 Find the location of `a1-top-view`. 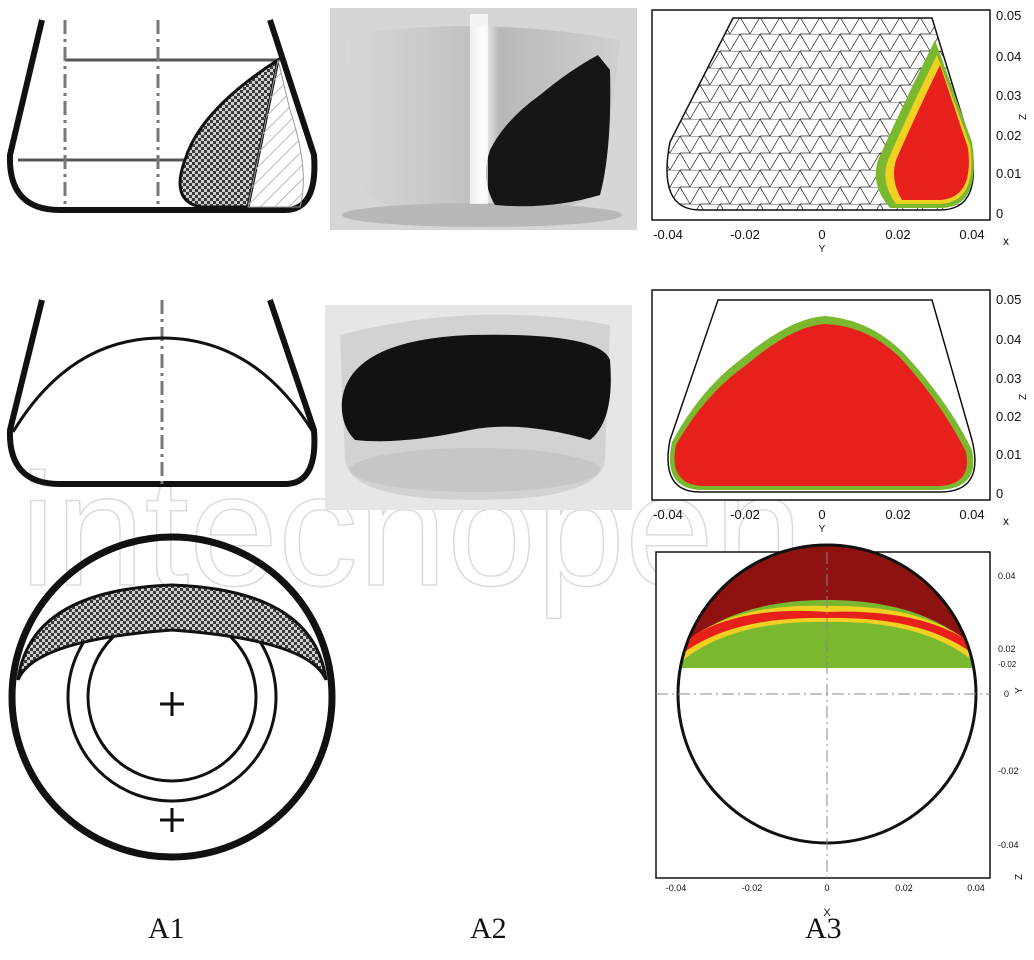

a1-top-view is located at coordinates (172, 697).